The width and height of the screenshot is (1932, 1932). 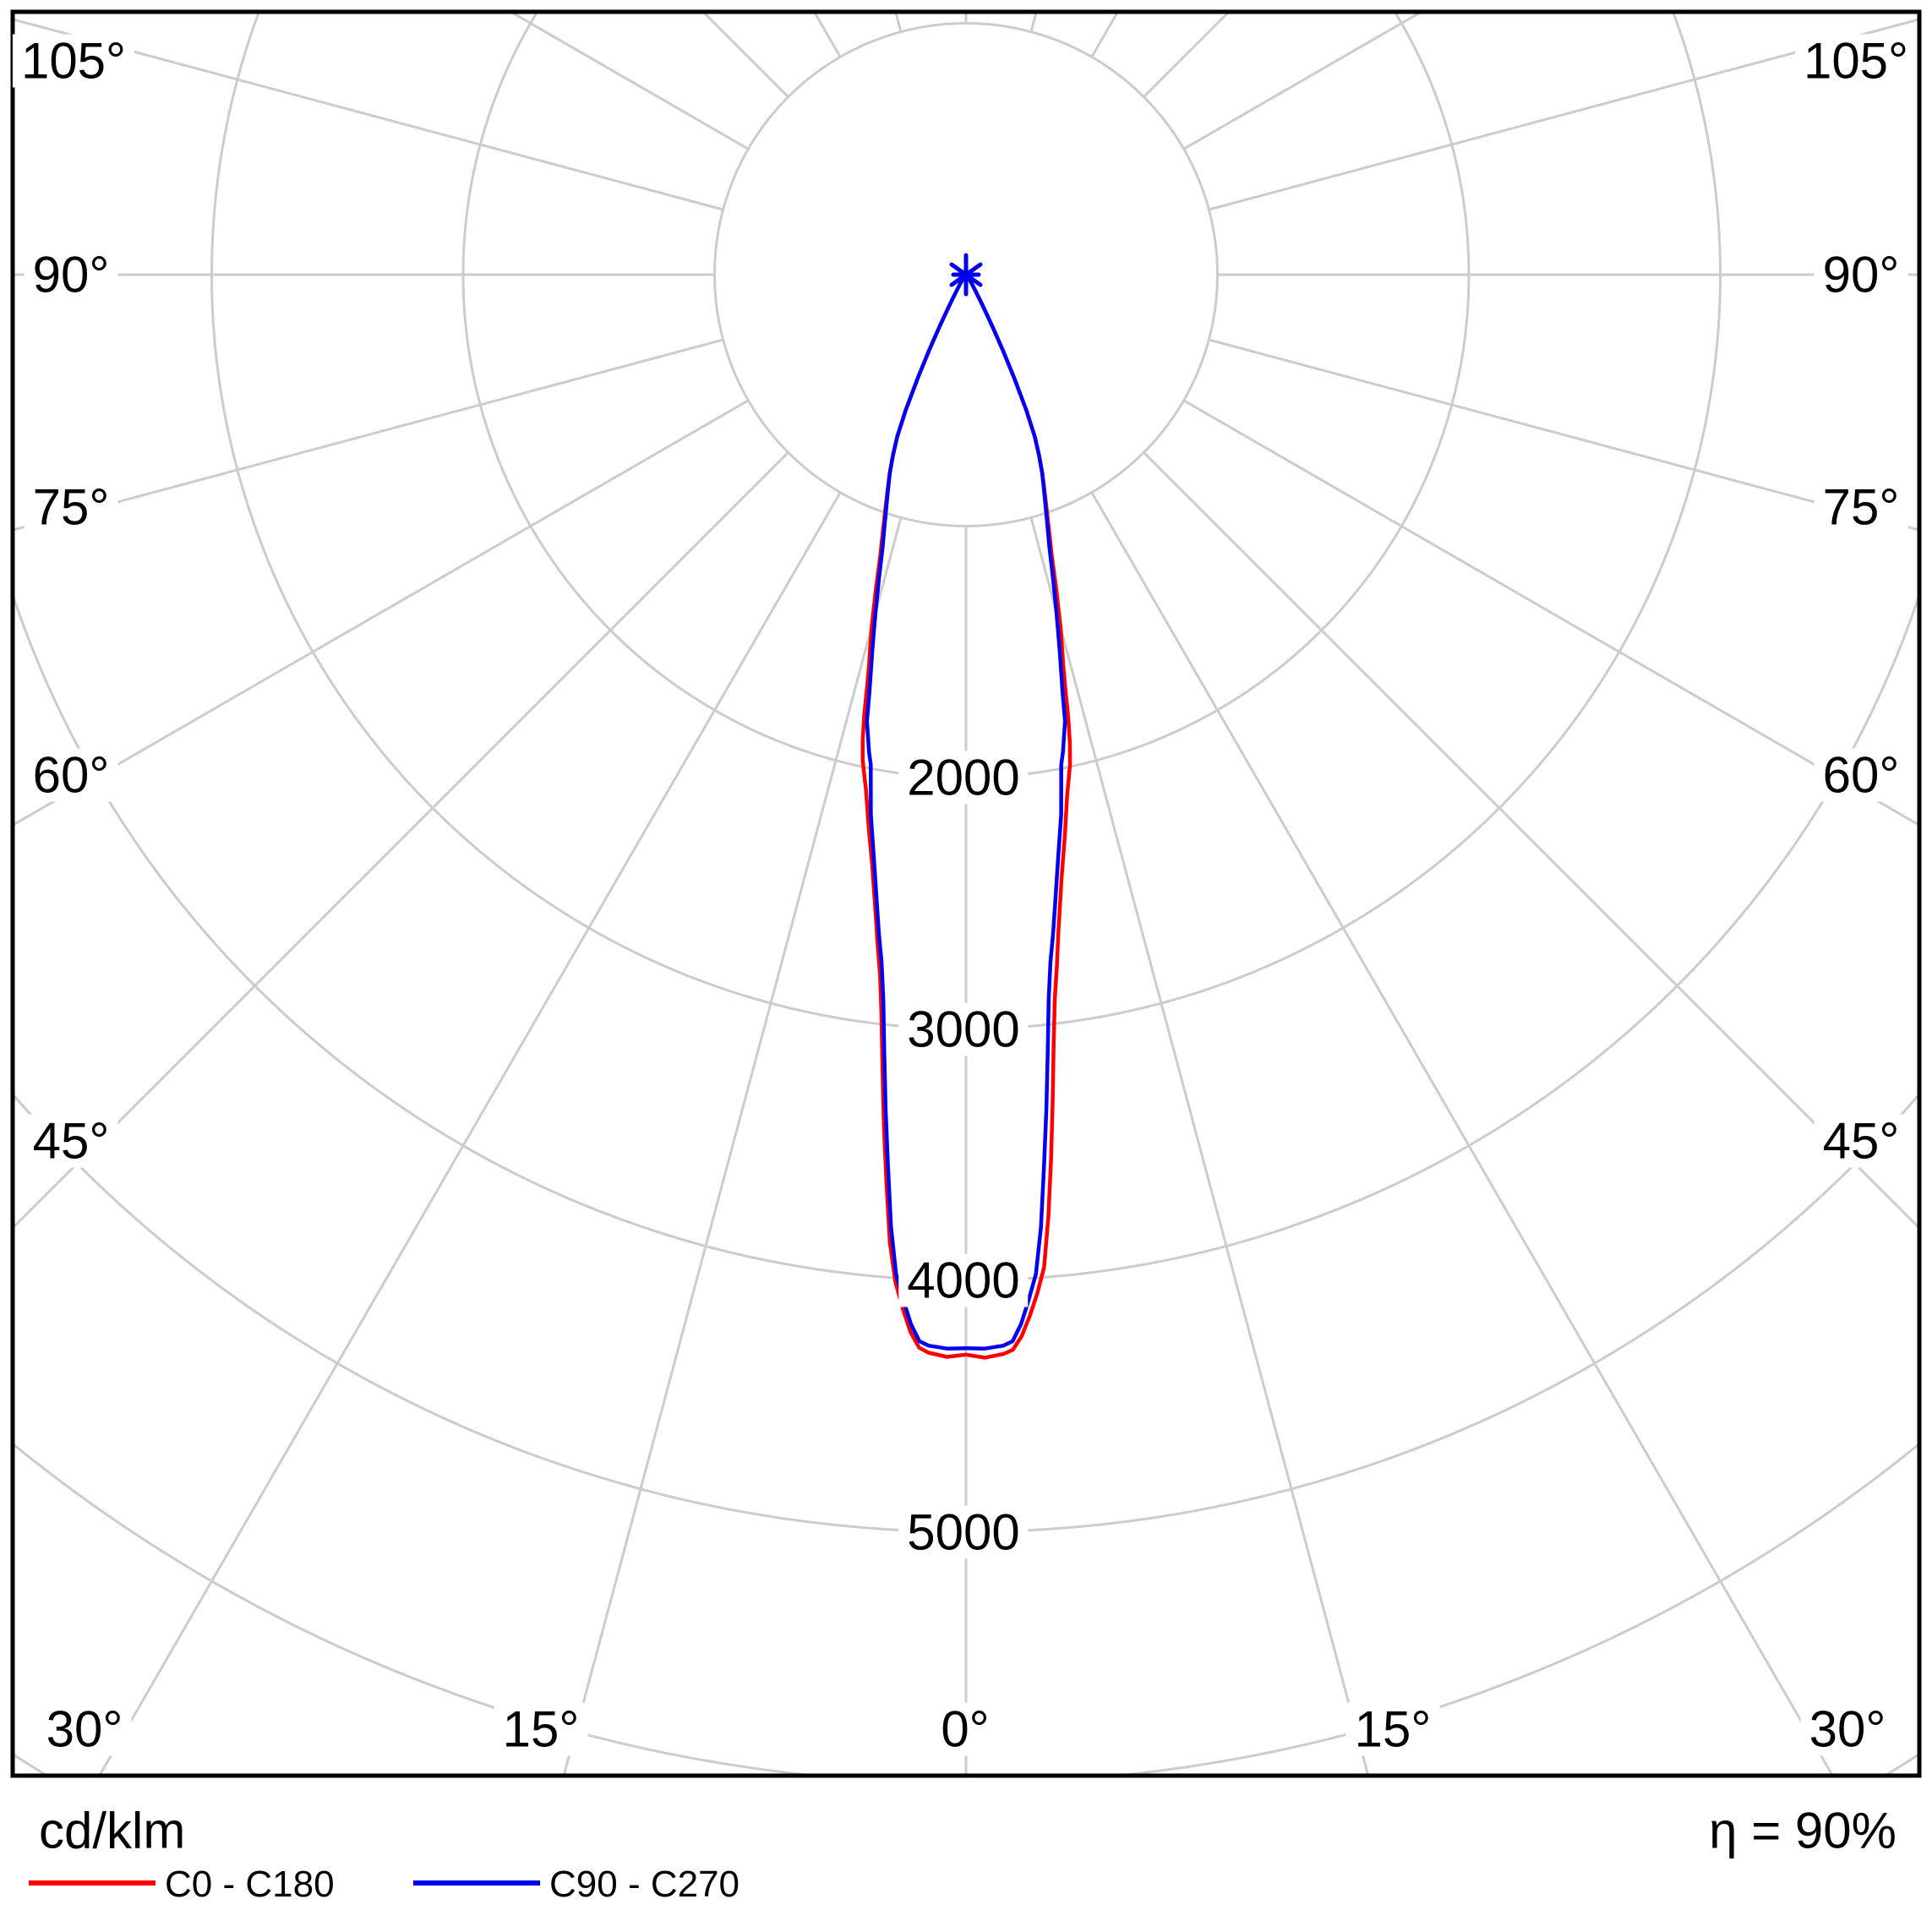 What do you see at coordinates (1861, 775) in the screenshot?
I see `angle-label-right: 60°` at bounding box center [1861, 775].